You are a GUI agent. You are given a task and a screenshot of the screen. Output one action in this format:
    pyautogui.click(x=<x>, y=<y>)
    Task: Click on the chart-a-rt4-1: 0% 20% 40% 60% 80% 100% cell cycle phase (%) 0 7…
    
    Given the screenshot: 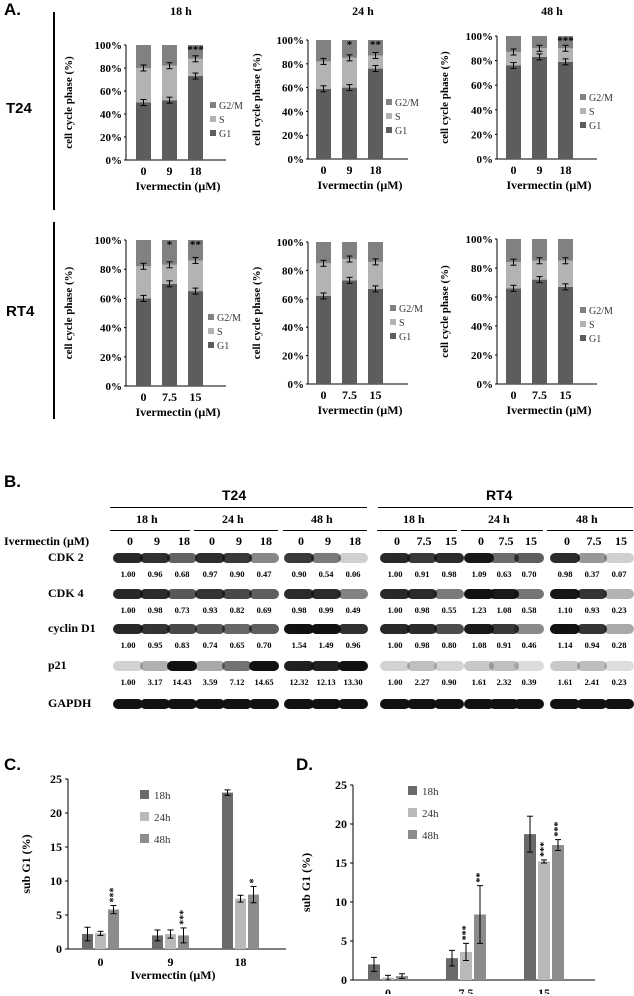 What is the action you would take?
    pyautogui.click(x=152, y=327)
    